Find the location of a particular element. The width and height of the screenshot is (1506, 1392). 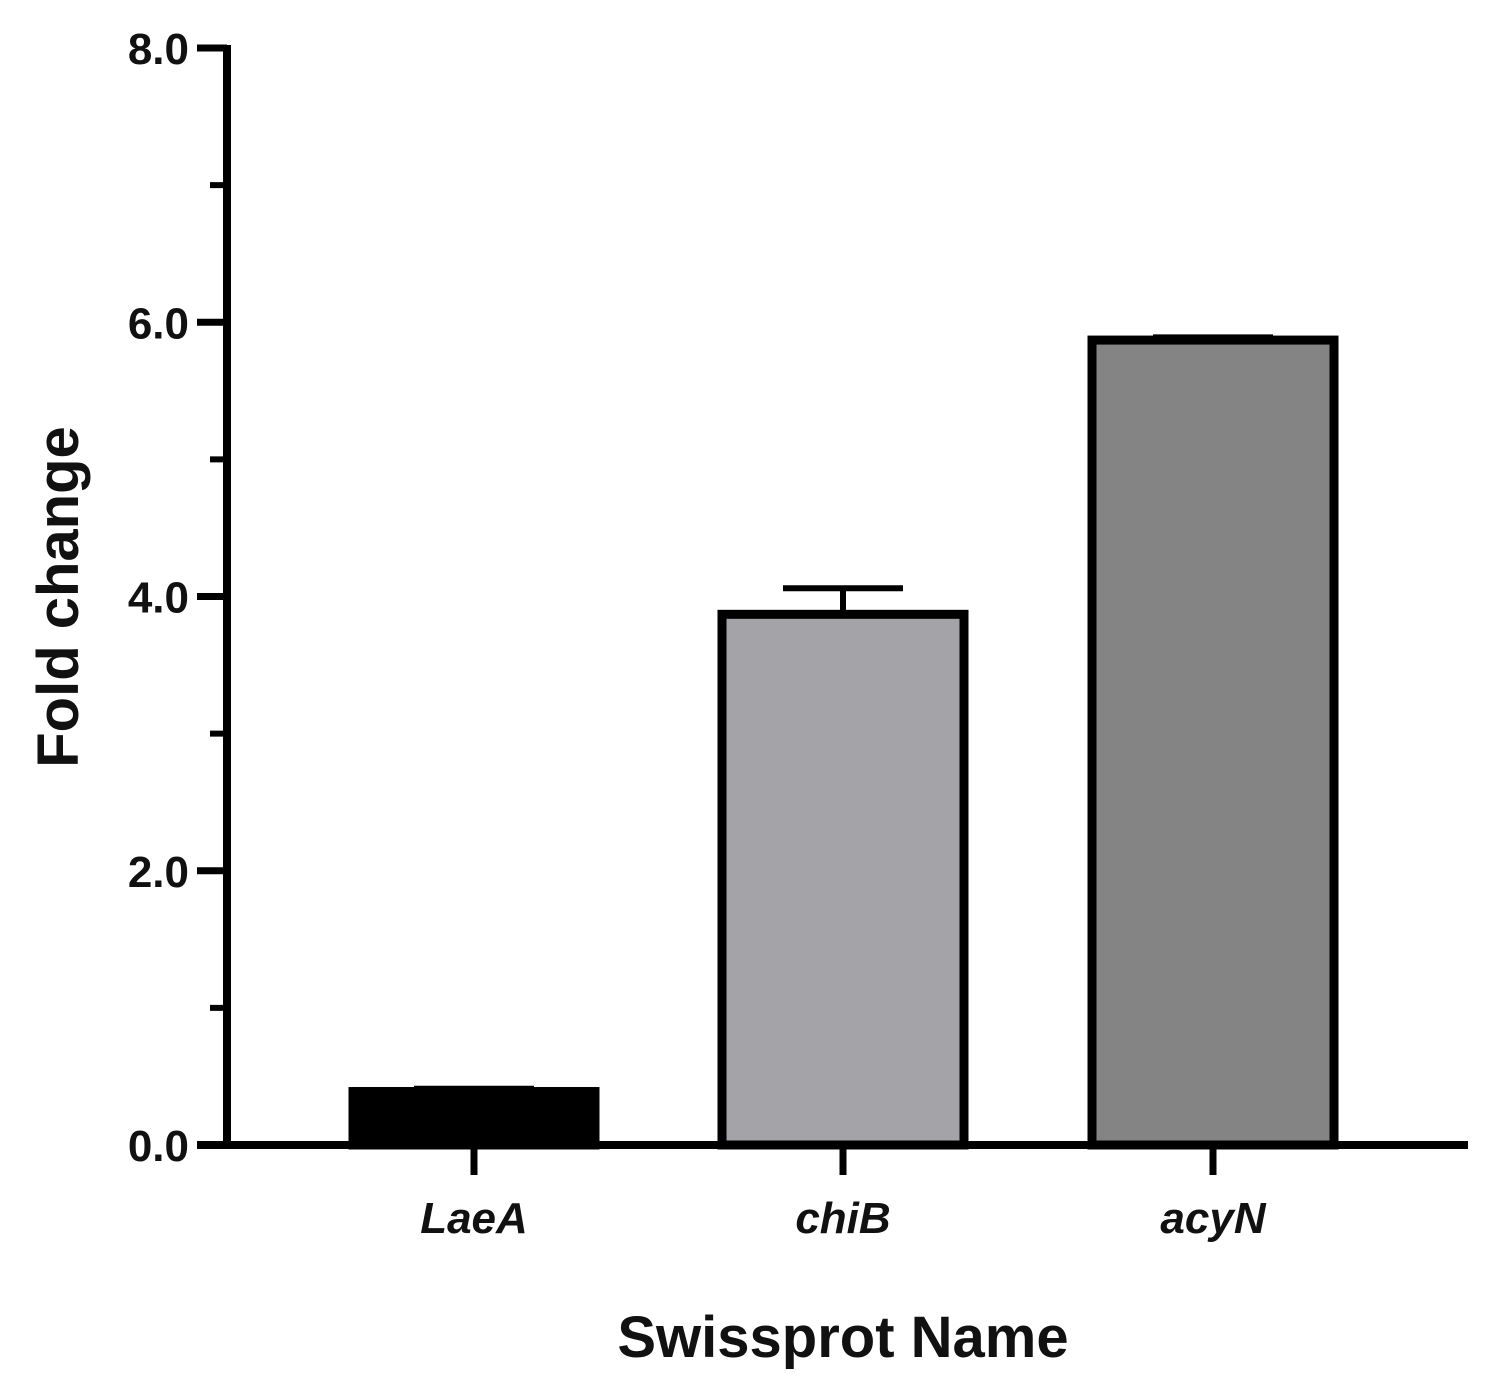

y-tick-label-2.0: 2.0 is located at coordinates (158, 872).